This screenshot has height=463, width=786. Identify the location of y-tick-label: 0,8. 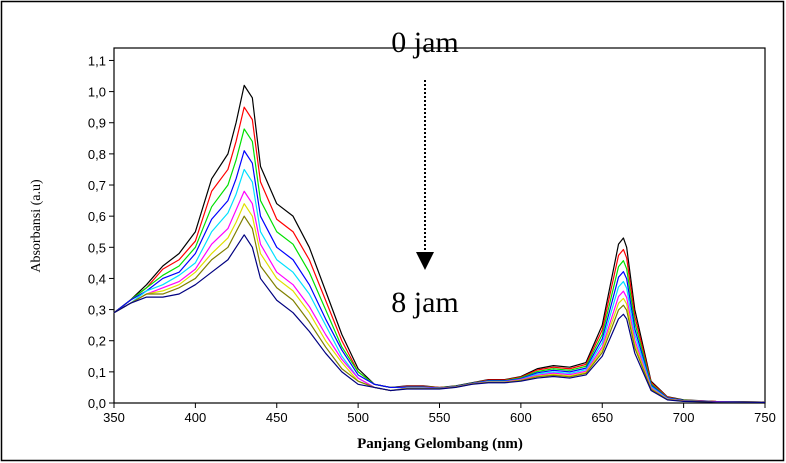
(97, 154).